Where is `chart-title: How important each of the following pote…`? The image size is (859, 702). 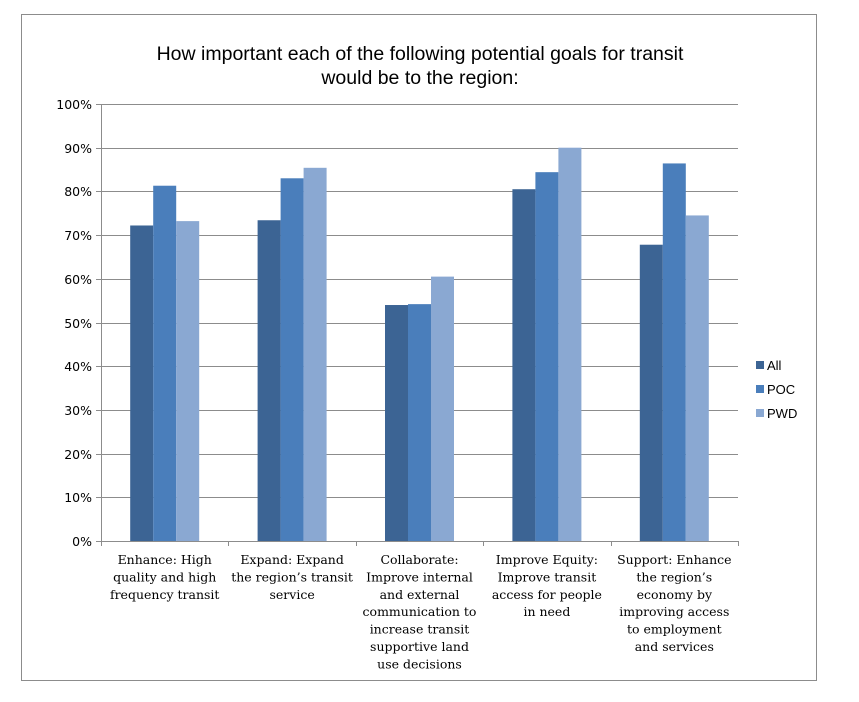
chart-title: How important each of the following pote… is located at coordinates (420, 66).